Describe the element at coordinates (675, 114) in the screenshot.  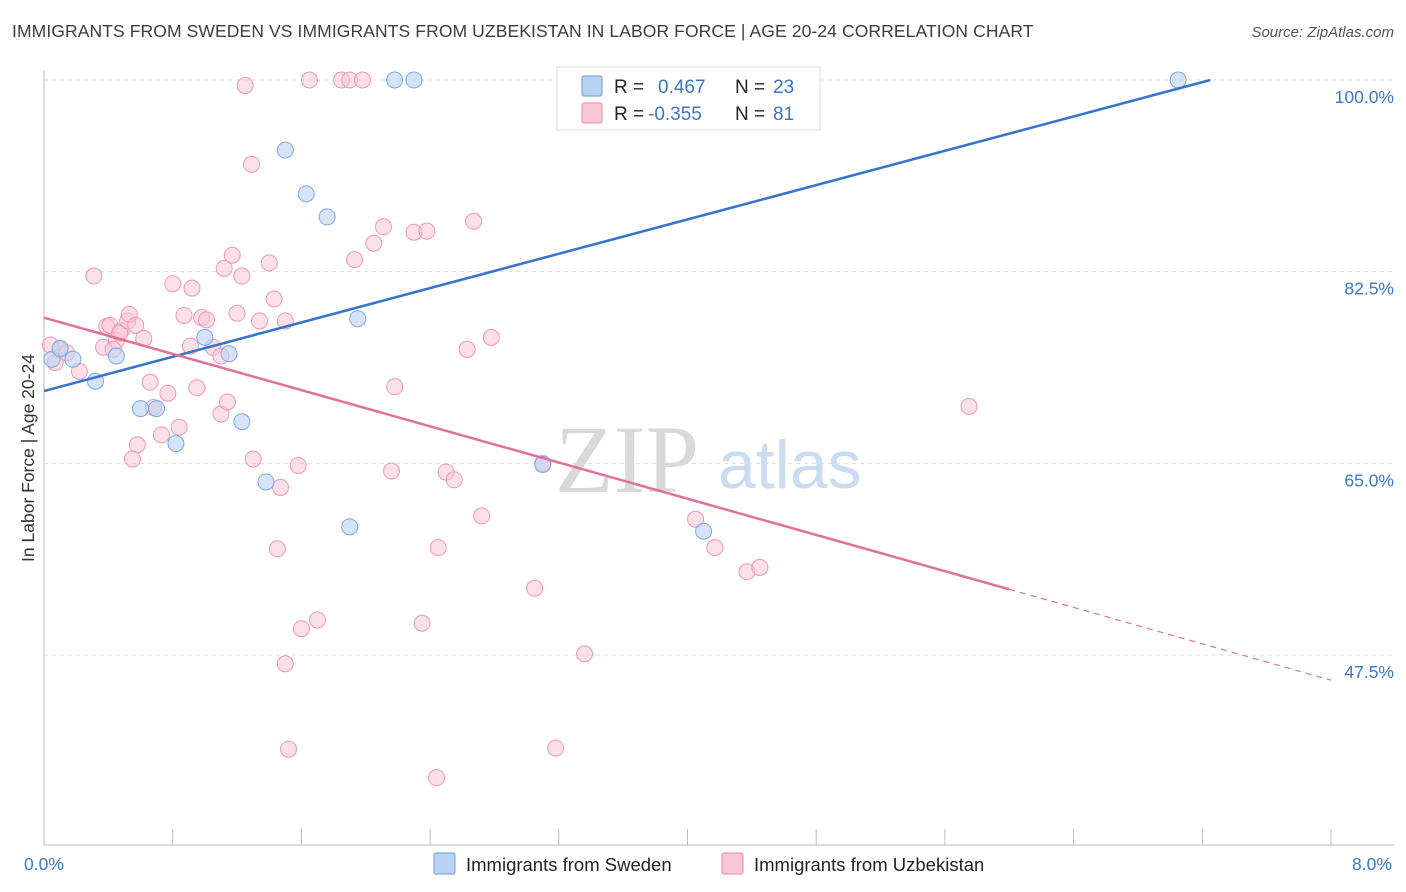
I see `legend-uzbekistan-r-value: -0.355` at that location.